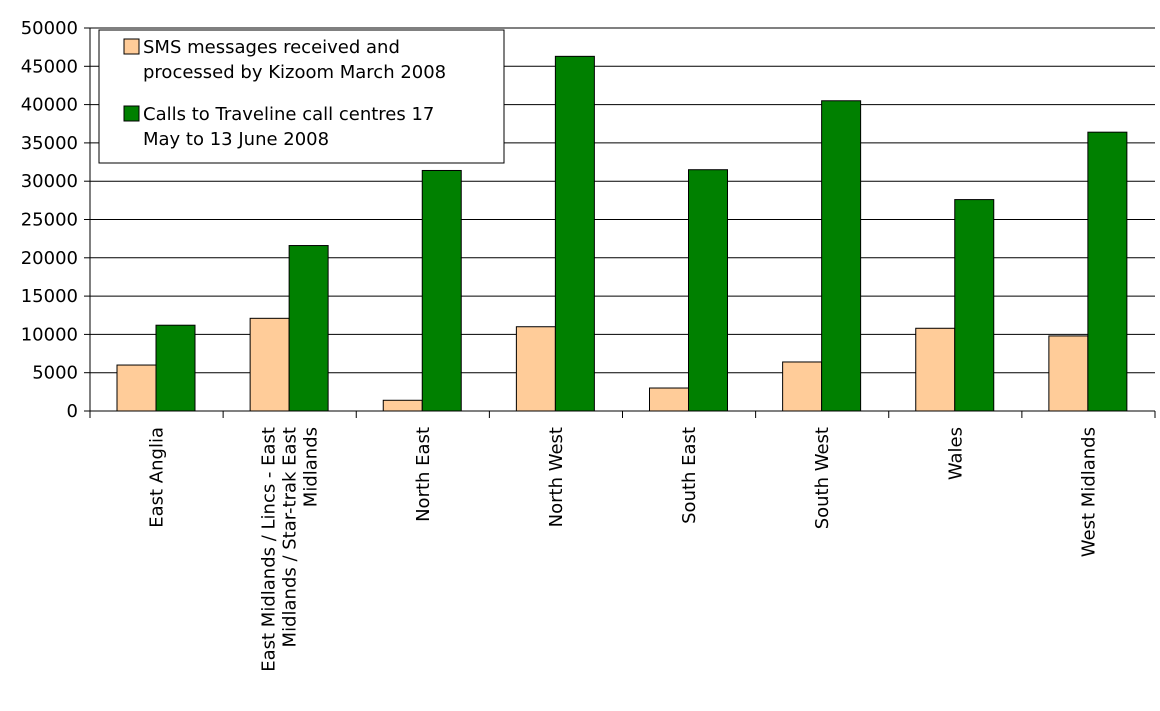 The height and width of the screenshot is (711, 1160). What do you see at coordinates (49, 181) in the screenshot?
I see `y-tick-label: 30000` at bounding box center [49, 181].